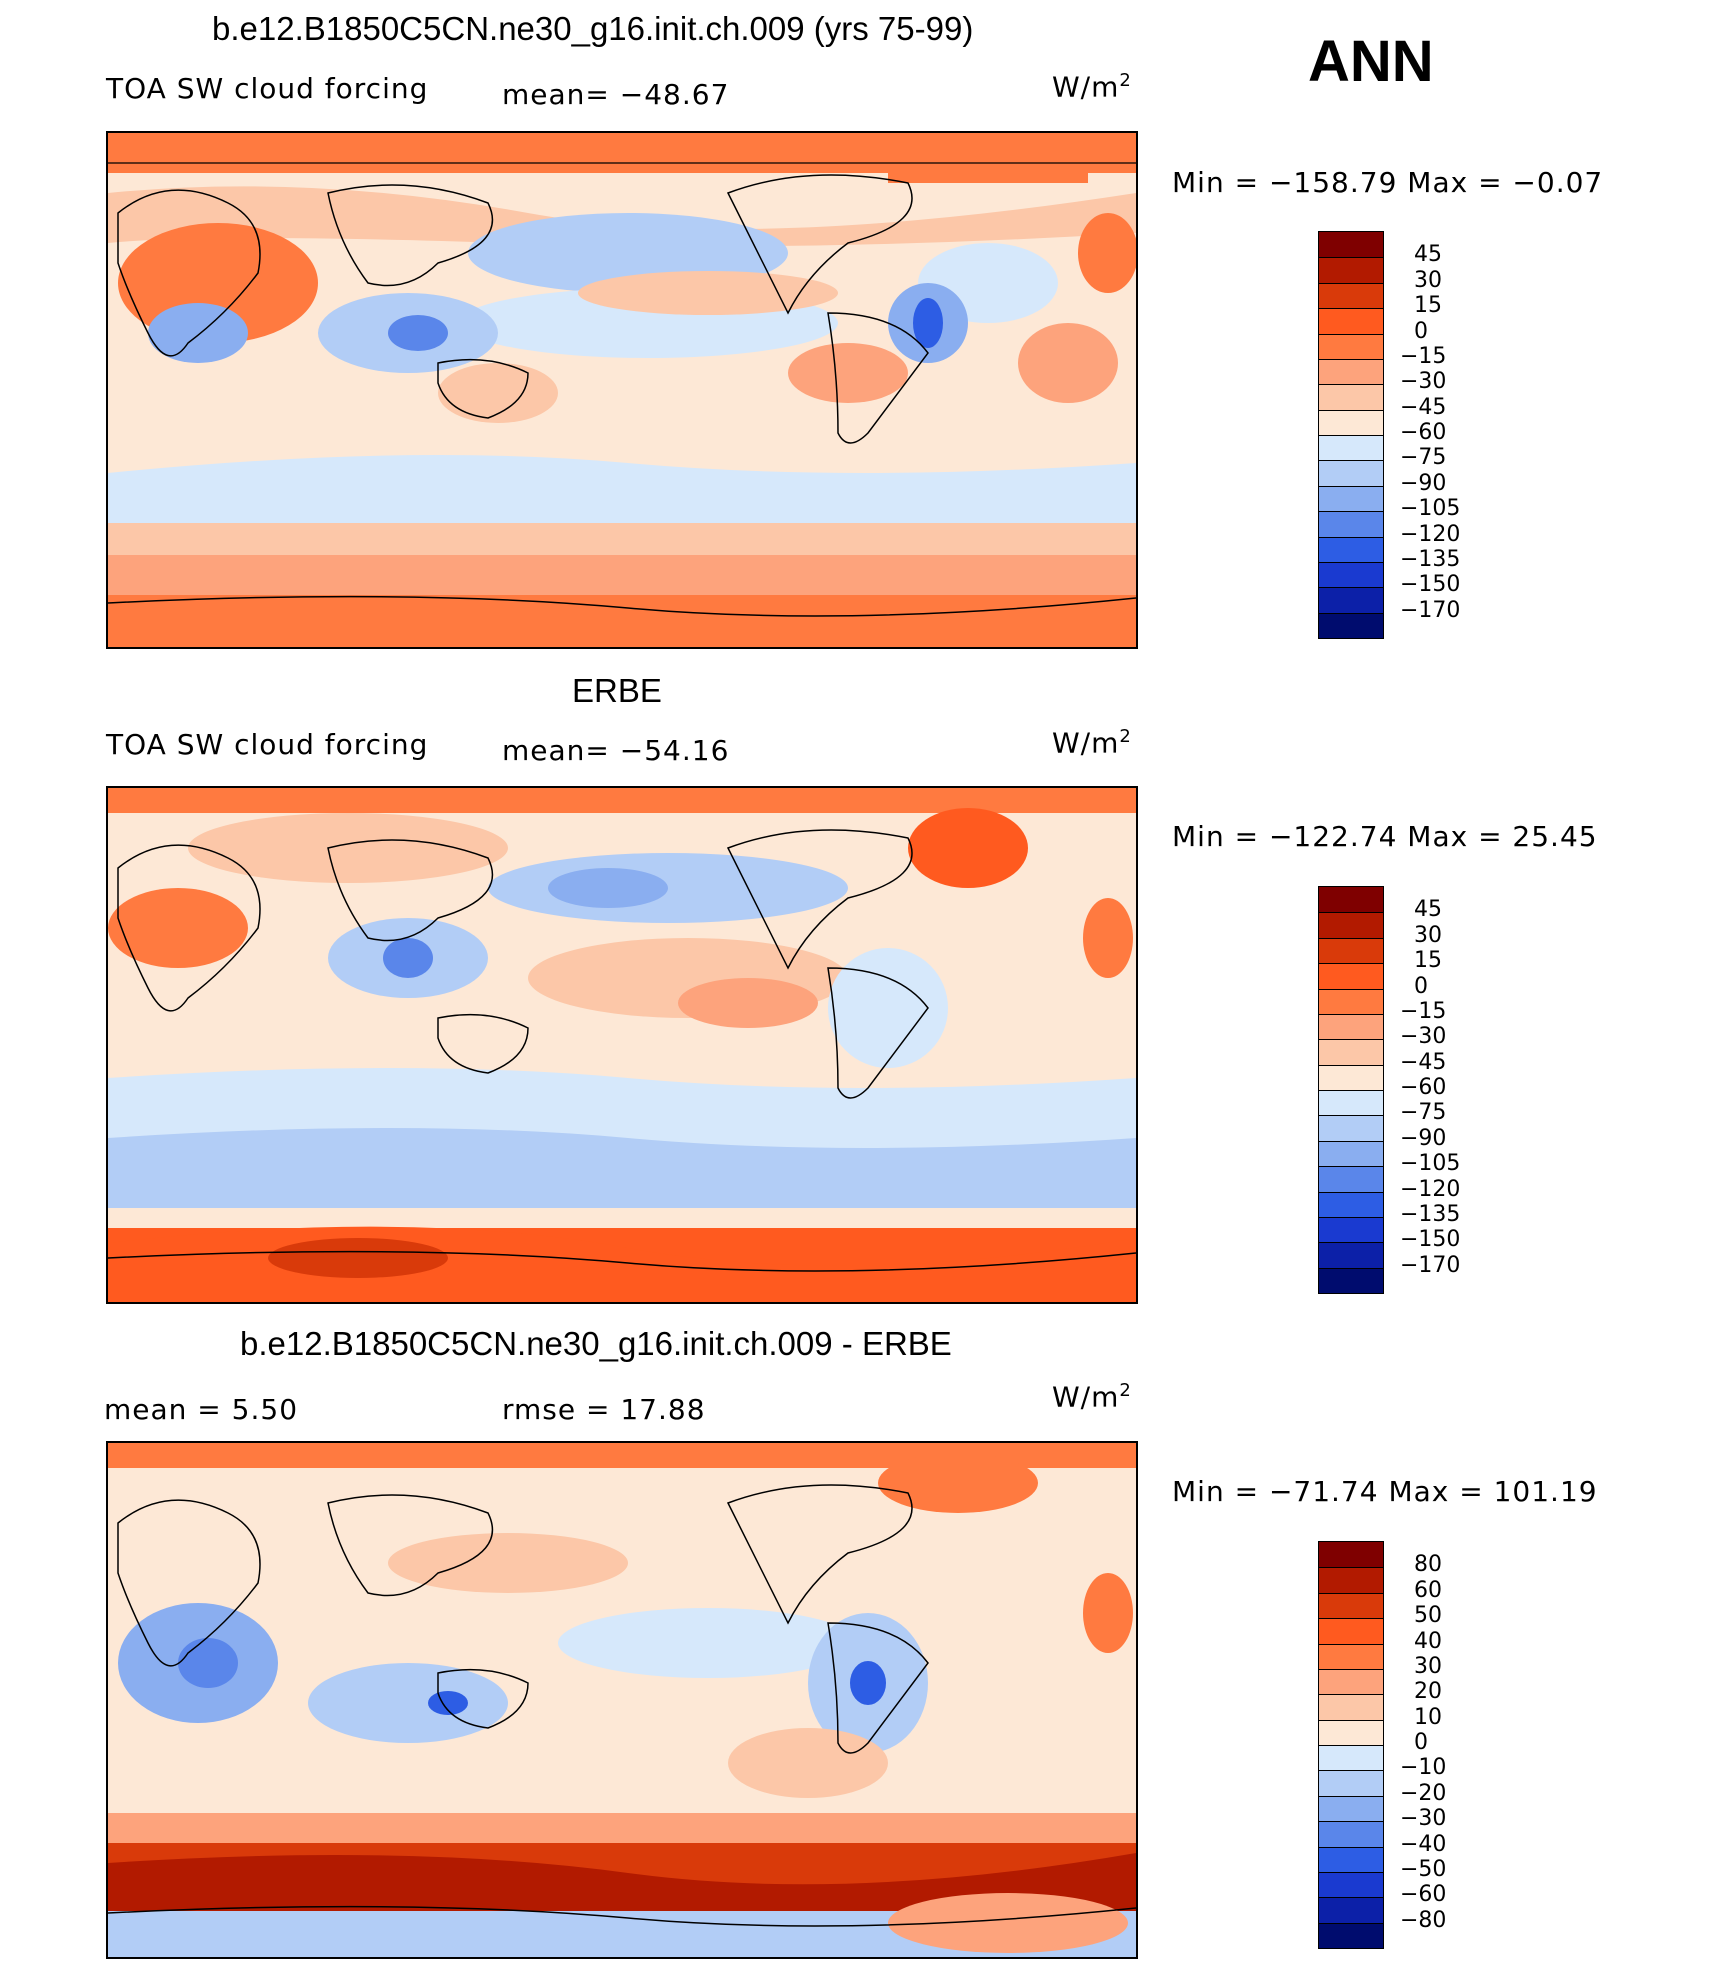 Image resolution: width=1710 pixels, height=1963 pixels. What do you see at coordinates (267, 744) in the screenshot?
I see `panel-2-variable: TOA SW cloud forcing` at bounding box center [267, 744].